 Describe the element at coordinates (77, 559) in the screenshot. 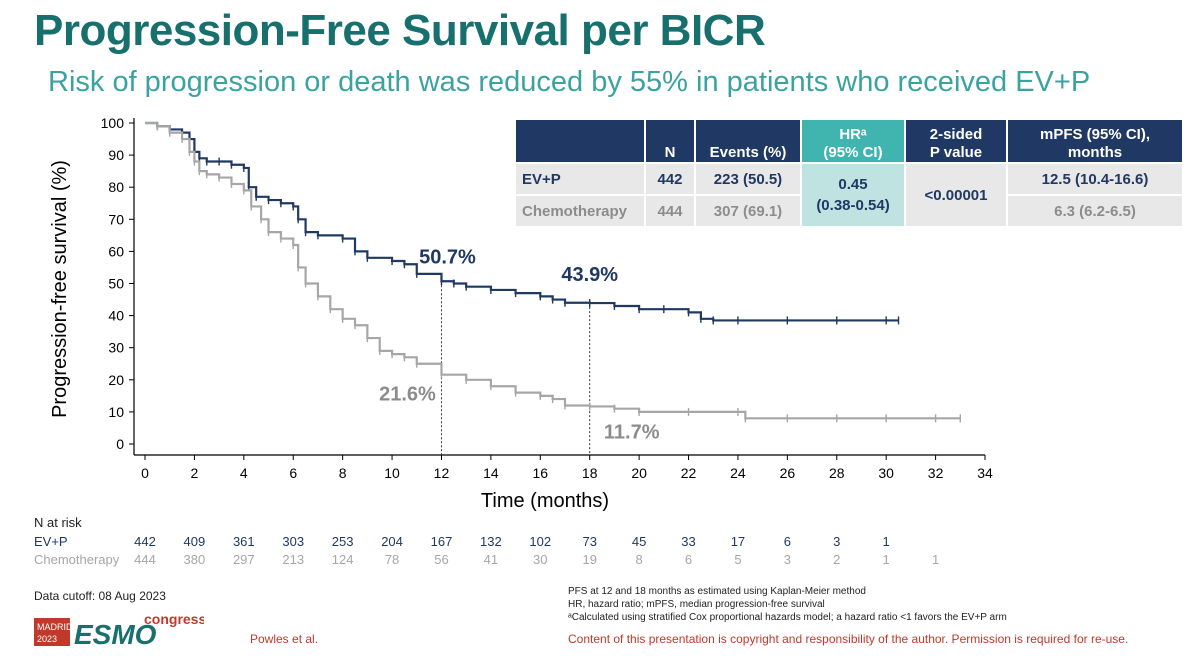

I see `risk-label-chemo: Chemotherapy` at that location.